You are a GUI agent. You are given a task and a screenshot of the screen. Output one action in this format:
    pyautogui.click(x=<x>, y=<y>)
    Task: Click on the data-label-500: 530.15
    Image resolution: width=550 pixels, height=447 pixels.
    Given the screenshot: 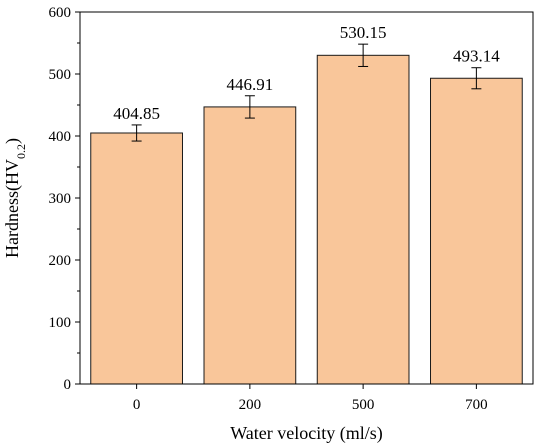 What is the action you would take?
    pyautogui.click(x=363, y=32)
    